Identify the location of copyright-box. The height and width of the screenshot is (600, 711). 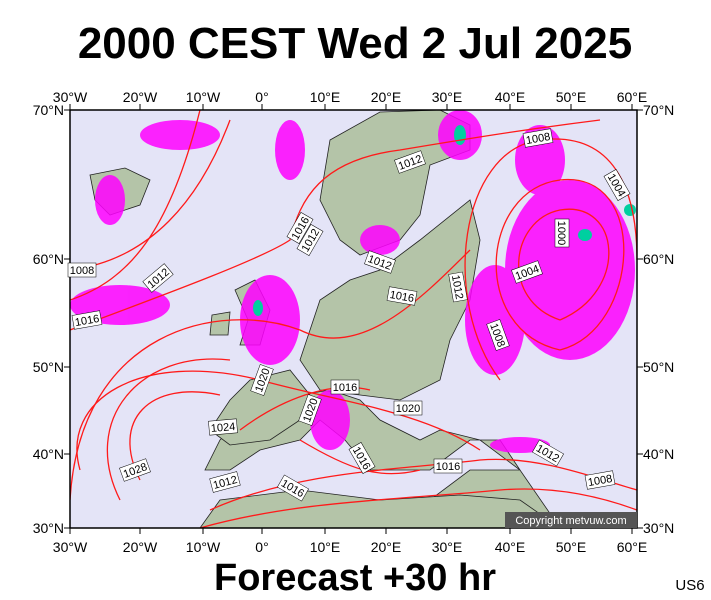
(571, 520).